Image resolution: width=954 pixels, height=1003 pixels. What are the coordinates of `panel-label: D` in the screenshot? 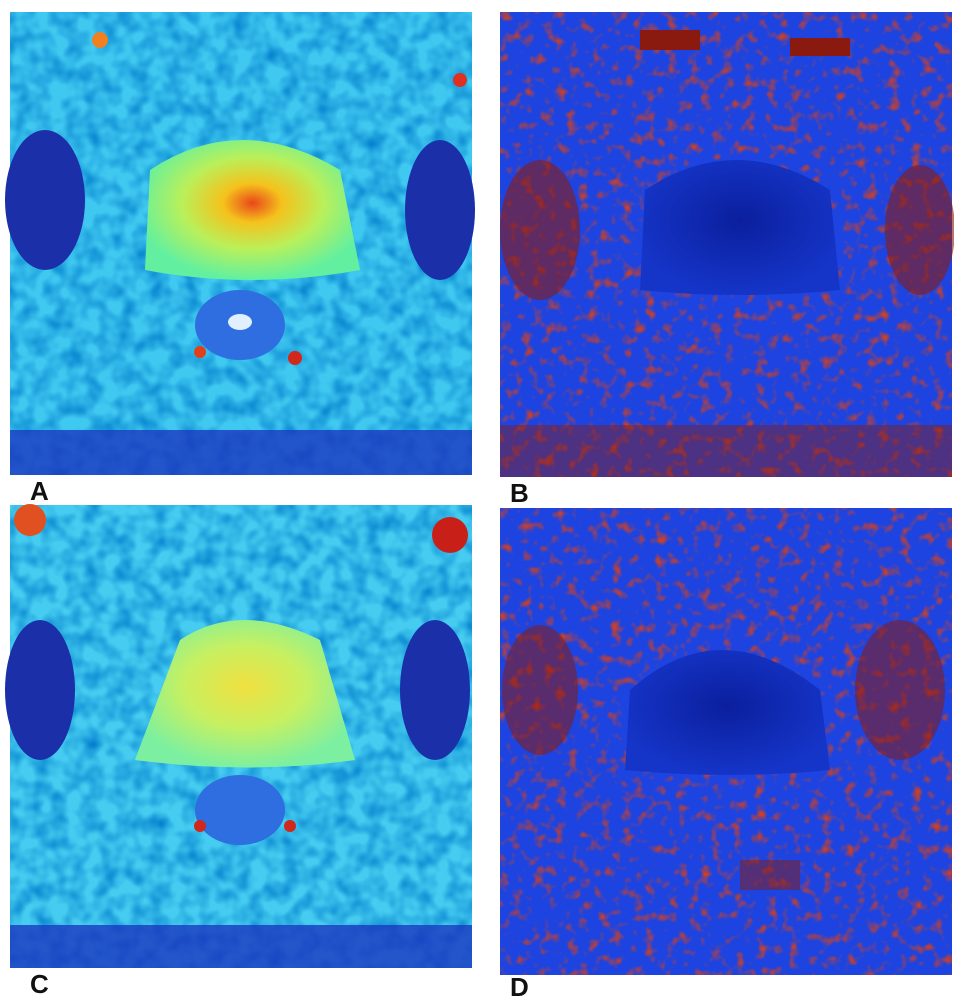 It's located at (519, 985).